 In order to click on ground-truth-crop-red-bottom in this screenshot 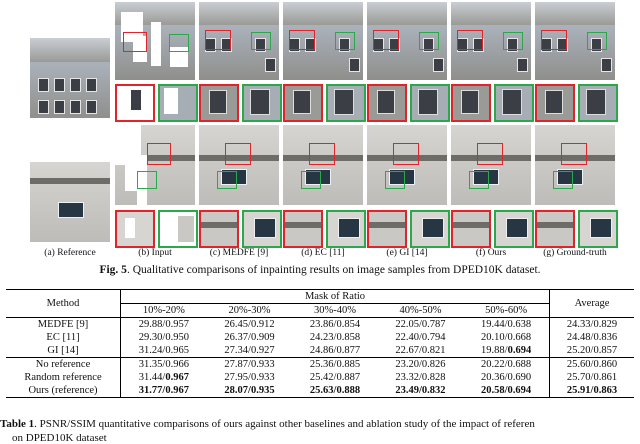, I will do `click(555, 229)`.